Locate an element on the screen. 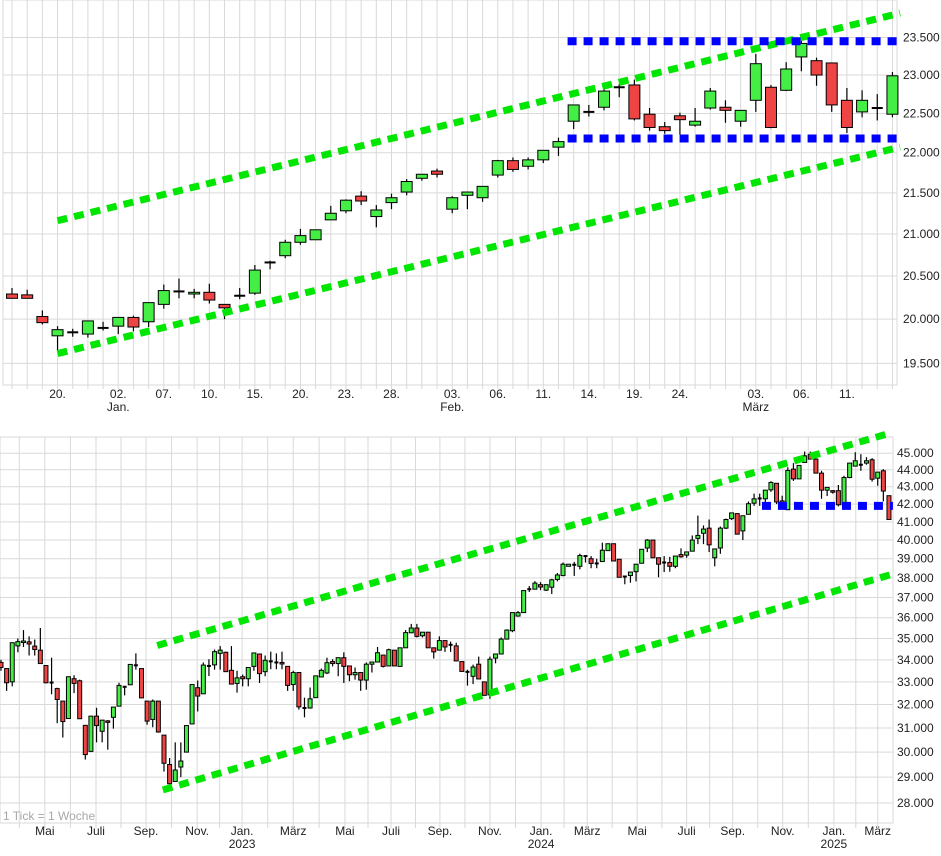 Image resolution: width=941 pixels, height=856 pixels. y-tick-label: 21.500 is located at coordinates (921, 193).